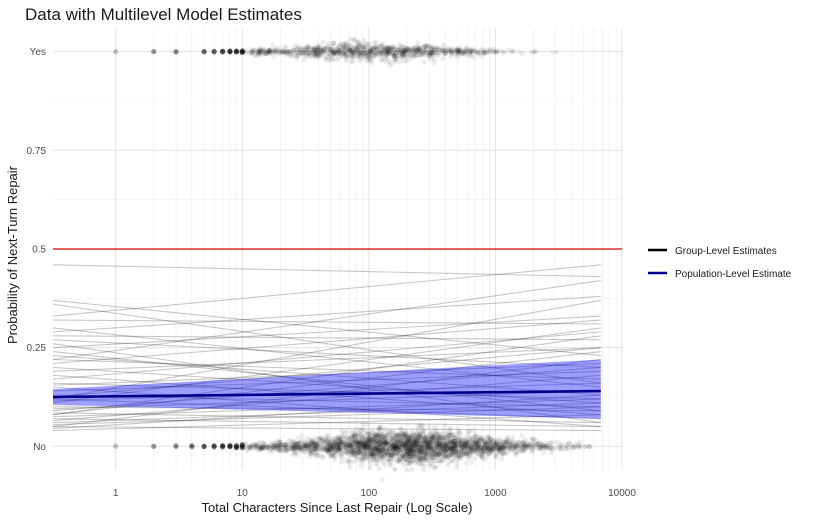  What do you see at coordinates (116, 493) in the screenshot?
I see `x-tick-label: 1` at bounding box center [116, 493].